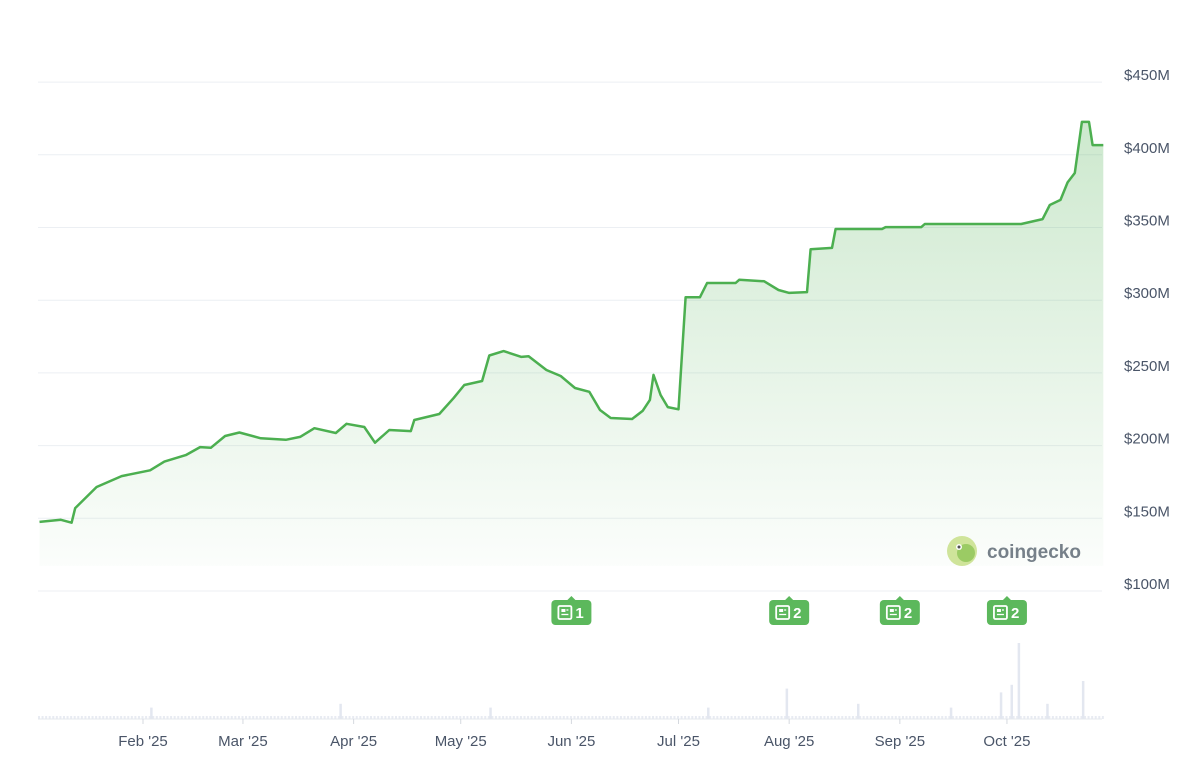 This screenshot has width=1200, height=781. What do you see at coordinates (1147, 148) in the screenshot?
I see `y-tick-label: $400M` at bounding box center [1147, 148].